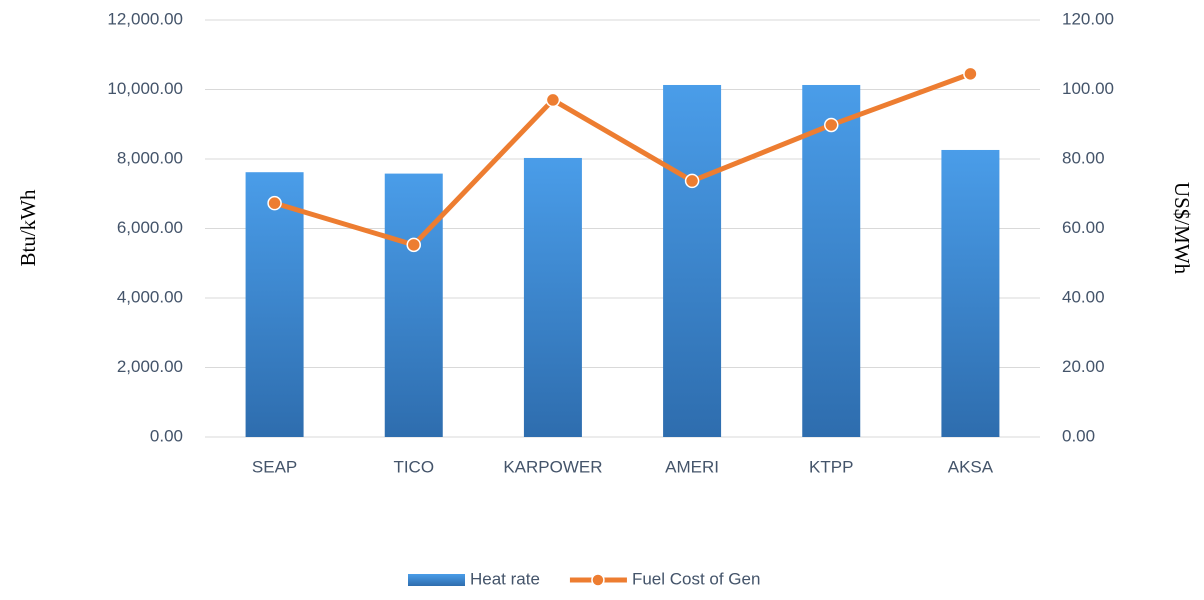  I want to click on x-tick-label: AMERI, so click(692, 466).